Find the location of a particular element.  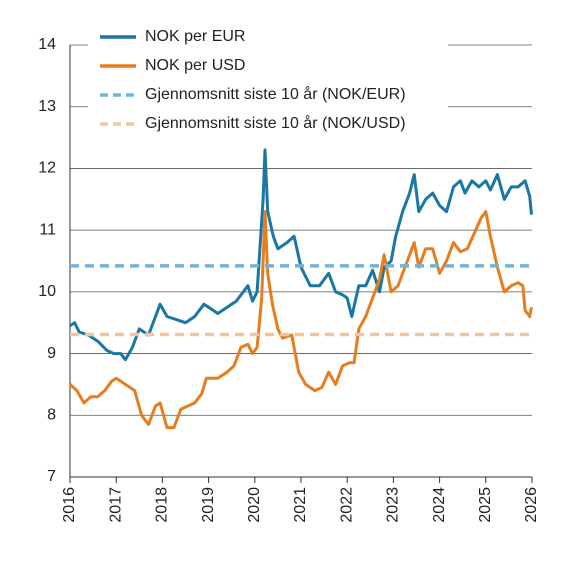

x-tick-label: 2018 is located at coordinates (162, 505).